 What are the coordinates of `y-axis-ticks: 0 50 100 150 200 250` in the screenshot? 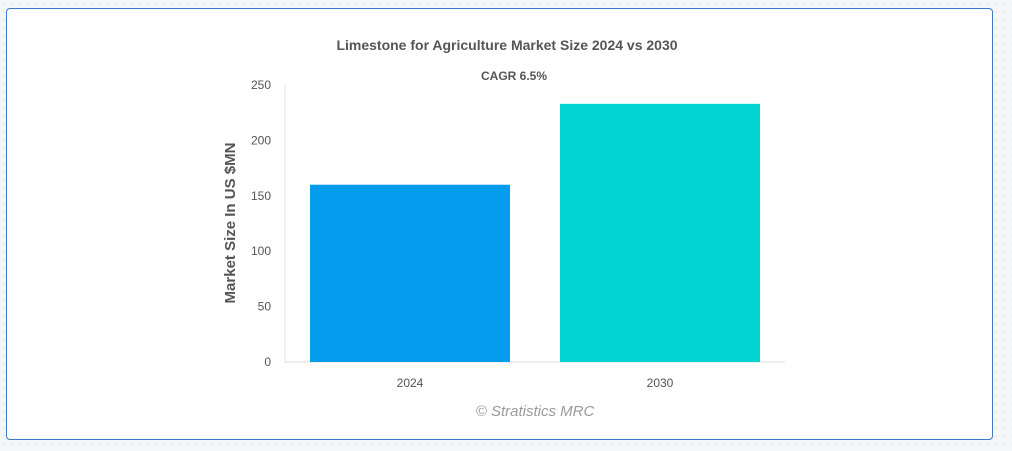 It's located at (261, 223).